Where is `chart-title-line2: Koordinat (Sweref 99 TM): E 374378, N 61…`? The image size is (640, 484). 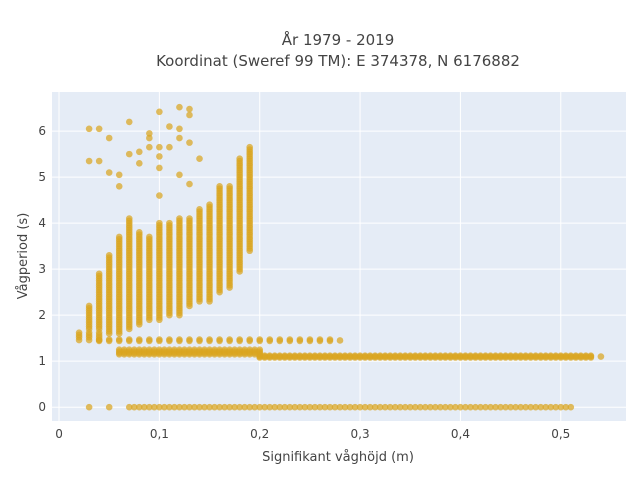
chart-title-line2: Koordinat (Sweref 99 TM): E 374378, N 61… is located at coordinates (338, 61).